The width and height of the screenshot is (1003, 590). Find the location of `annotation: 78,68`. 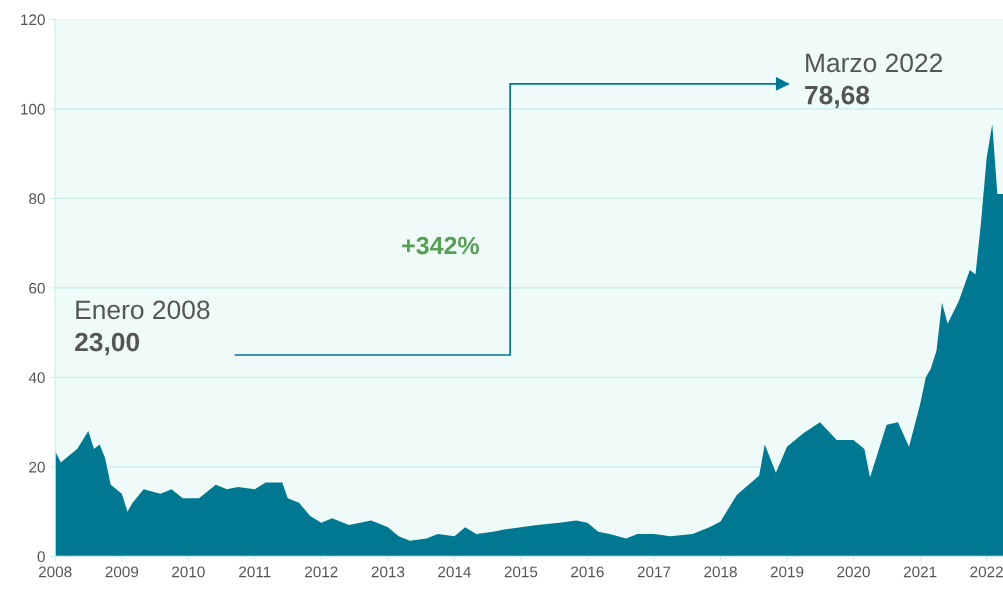

annotation: 78,68 is located at coordinates (837, 97).